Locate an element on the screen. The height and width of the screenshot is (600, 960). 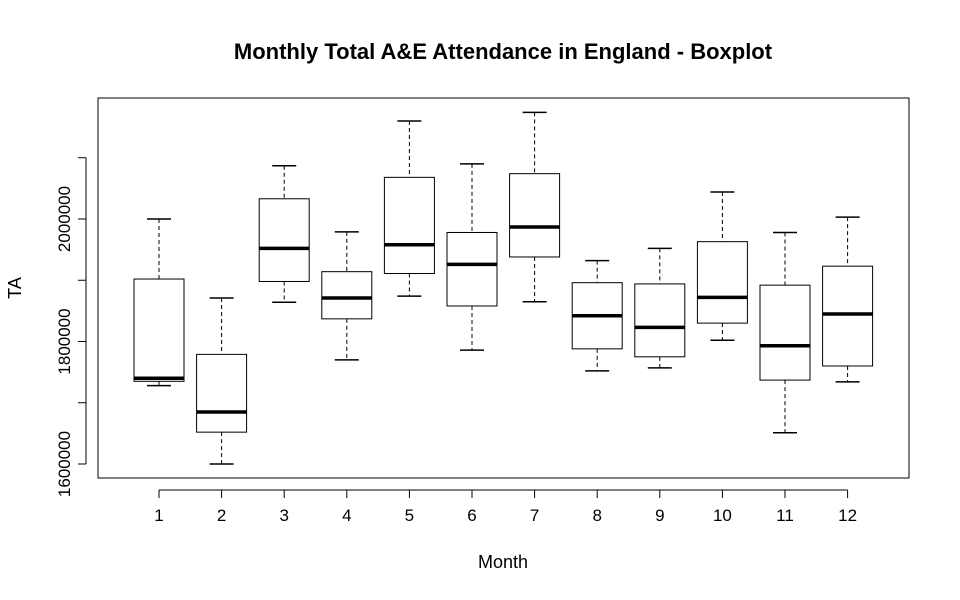
x-tick-label: 9 is located at coordinates (659, 515).